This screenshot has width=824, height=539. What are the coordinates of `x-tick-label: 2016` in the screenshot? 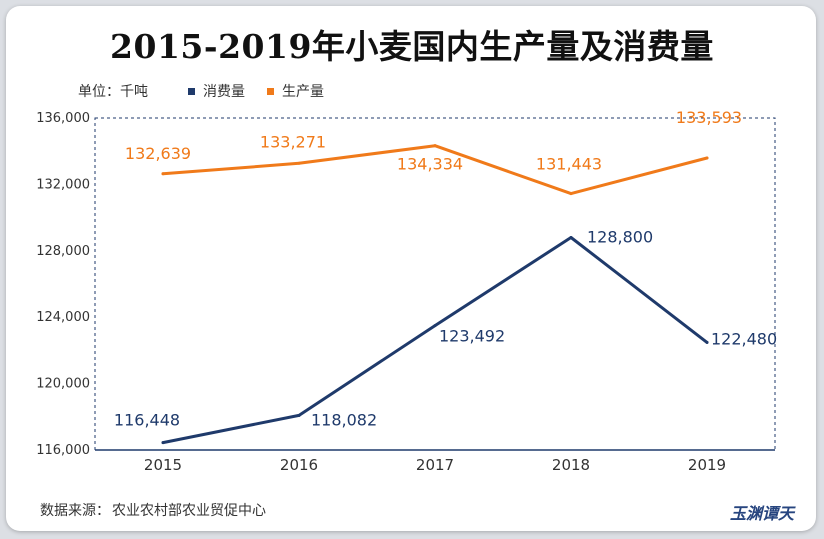 It's located at (299, 465).